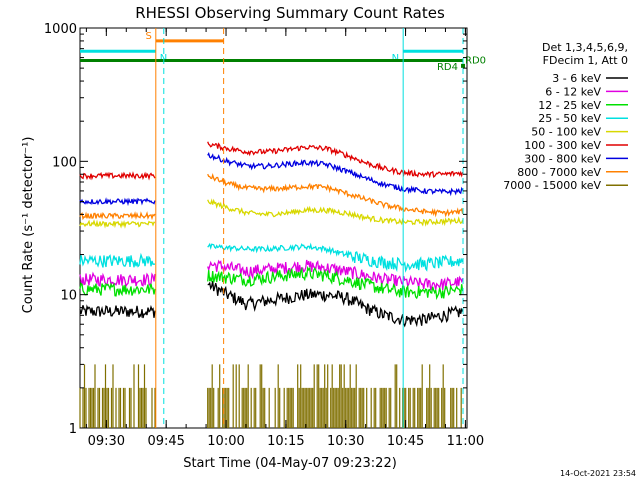 Image resolution: width=640 pixels, height=480 pixels. I want to click on flag-layer: SNNRD0RD4, so click(283, 52).